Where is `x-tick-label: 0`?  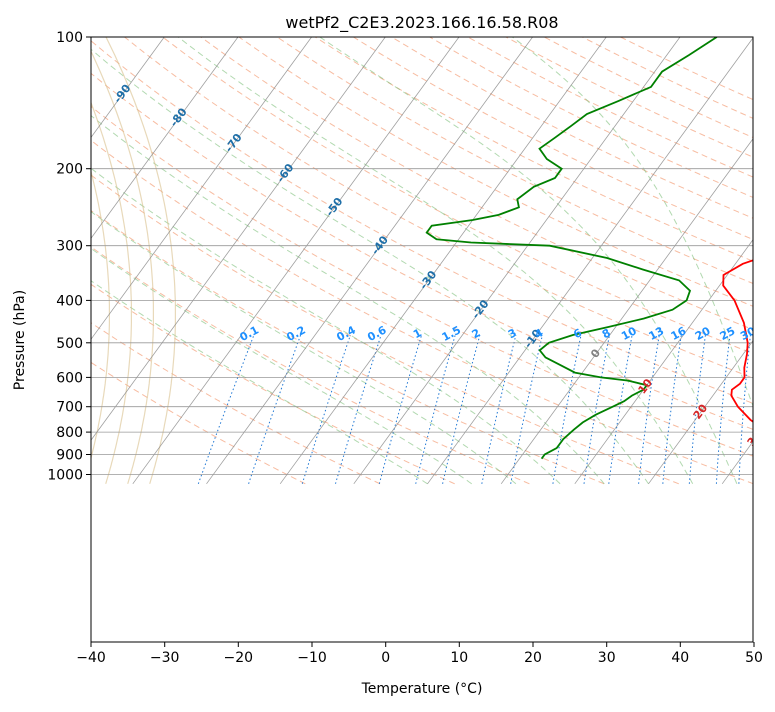 x-tick-label: 0 is located at coordinates (385, 658).